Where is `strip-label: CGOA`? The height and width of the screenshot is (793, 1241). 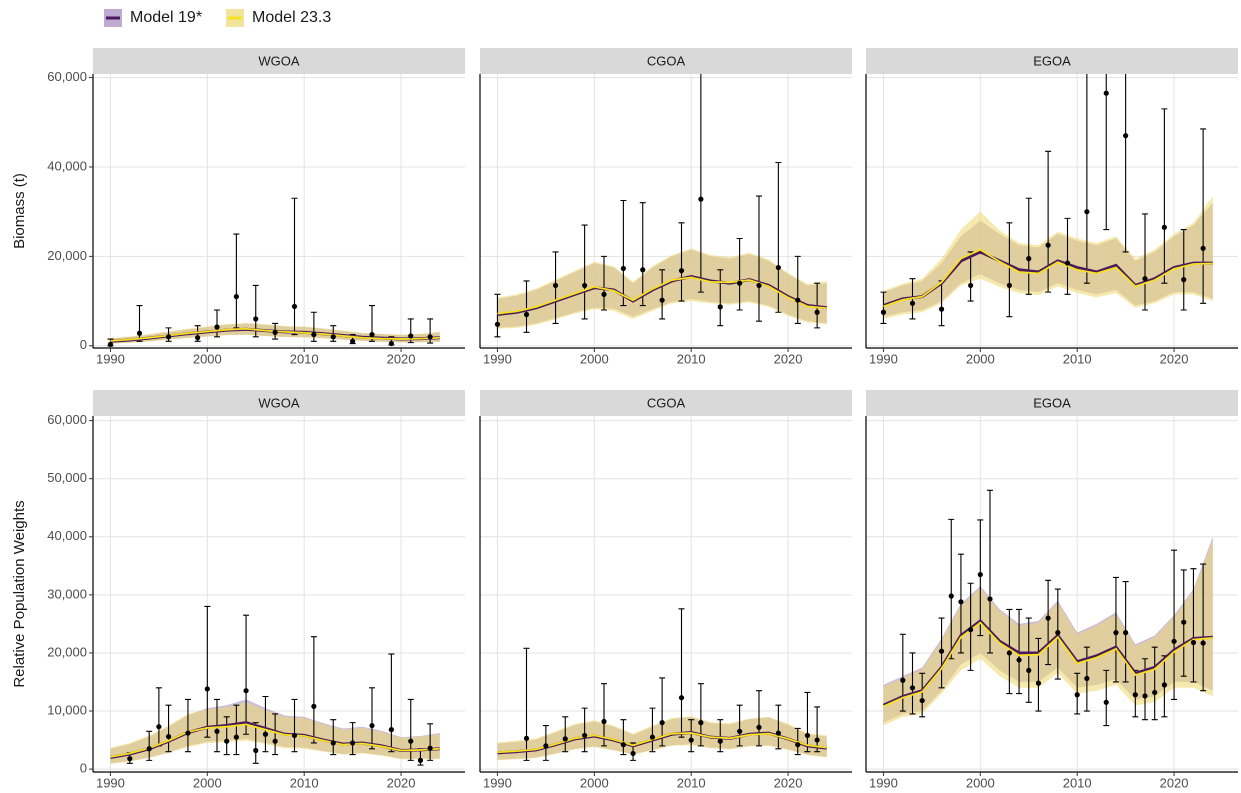
strip-label: CGOA is located at coordinates (666, 402).